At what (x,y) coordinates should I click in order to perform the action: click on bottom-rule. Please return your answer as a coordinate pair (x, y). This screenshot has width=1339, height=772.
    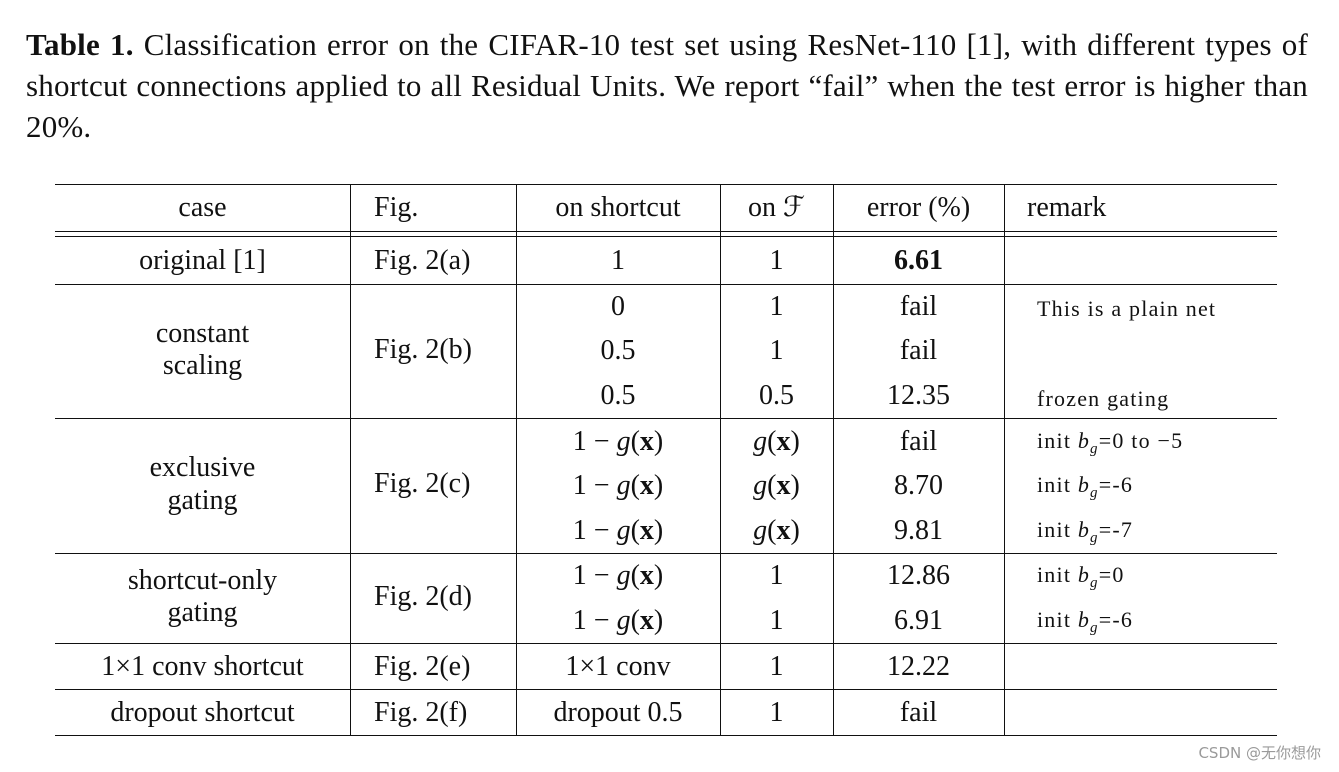
    Looking at the image, I should click on (666, 735).